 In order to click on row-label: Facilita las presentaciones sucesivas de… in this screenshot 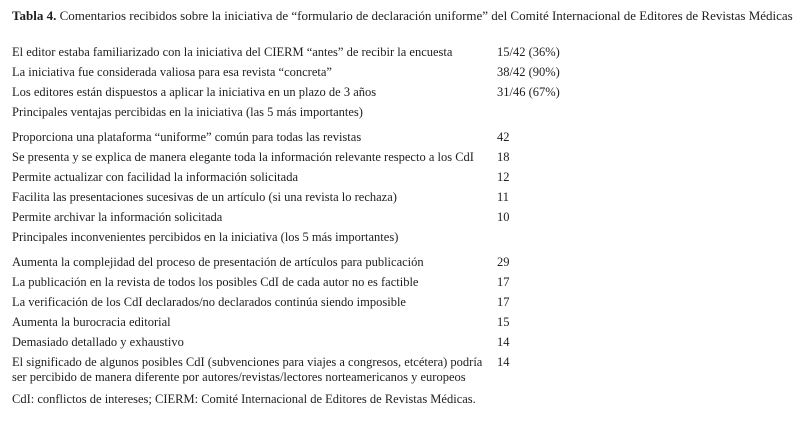, I will do `click(204, 197)`.